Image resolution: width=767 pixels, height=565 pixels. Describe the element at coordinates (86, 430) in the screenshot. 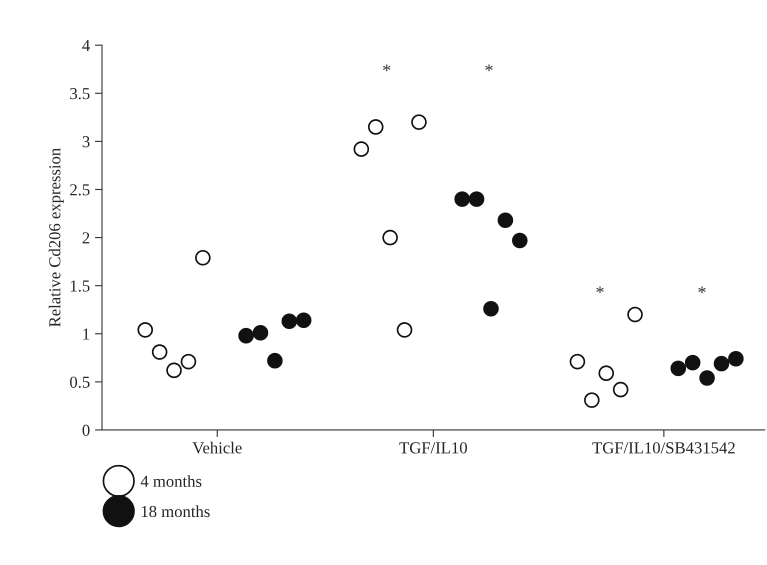

I see `y-tick-label: 0` at that location.